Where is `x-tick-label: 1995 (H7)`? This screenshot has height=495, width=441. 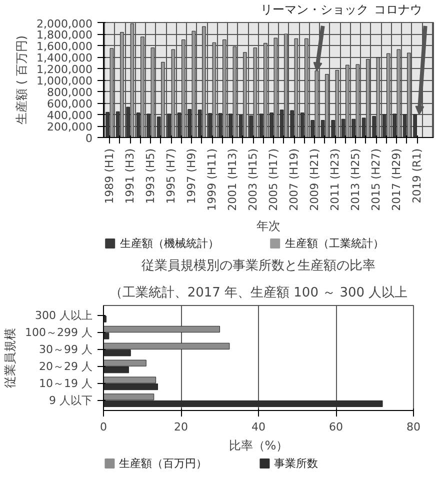
x-tick-label: 1995 (H7) is located at coordinates (171, 176).